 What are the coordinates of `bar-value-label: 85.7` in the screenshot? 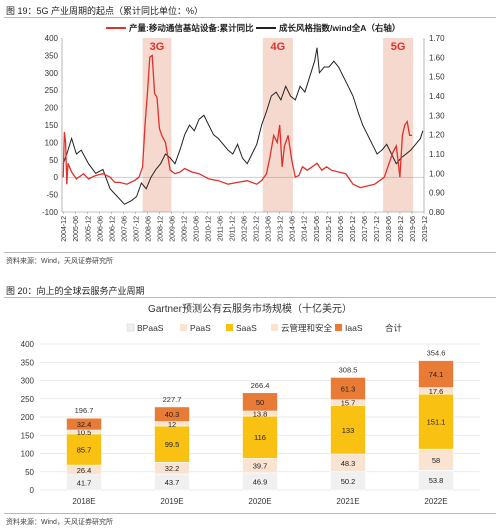 It's located at (84, 450).